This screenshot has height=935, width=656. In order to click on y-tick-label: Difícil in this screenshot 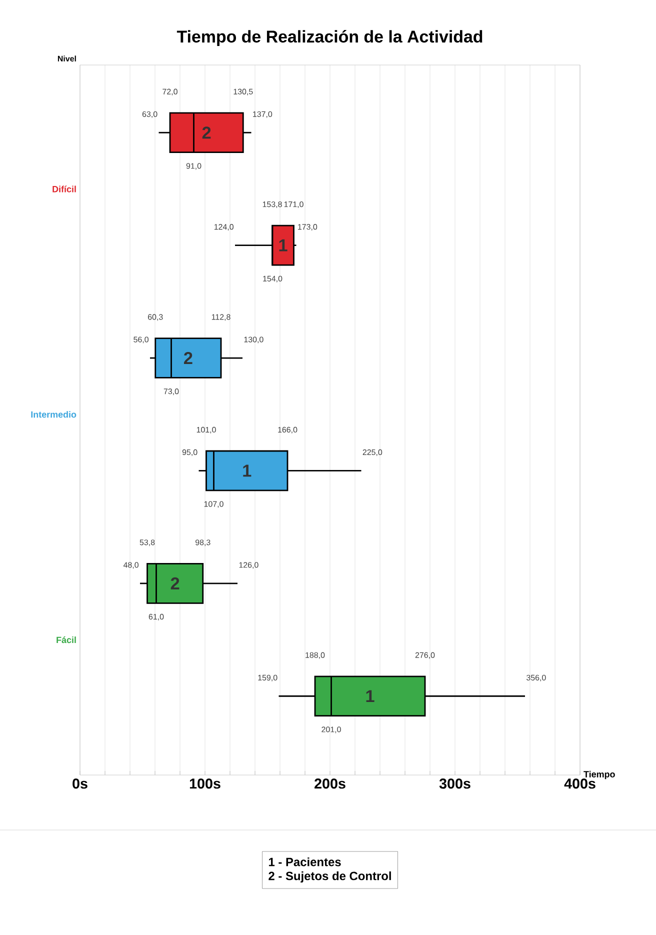, I will do `click(64, 189)`.